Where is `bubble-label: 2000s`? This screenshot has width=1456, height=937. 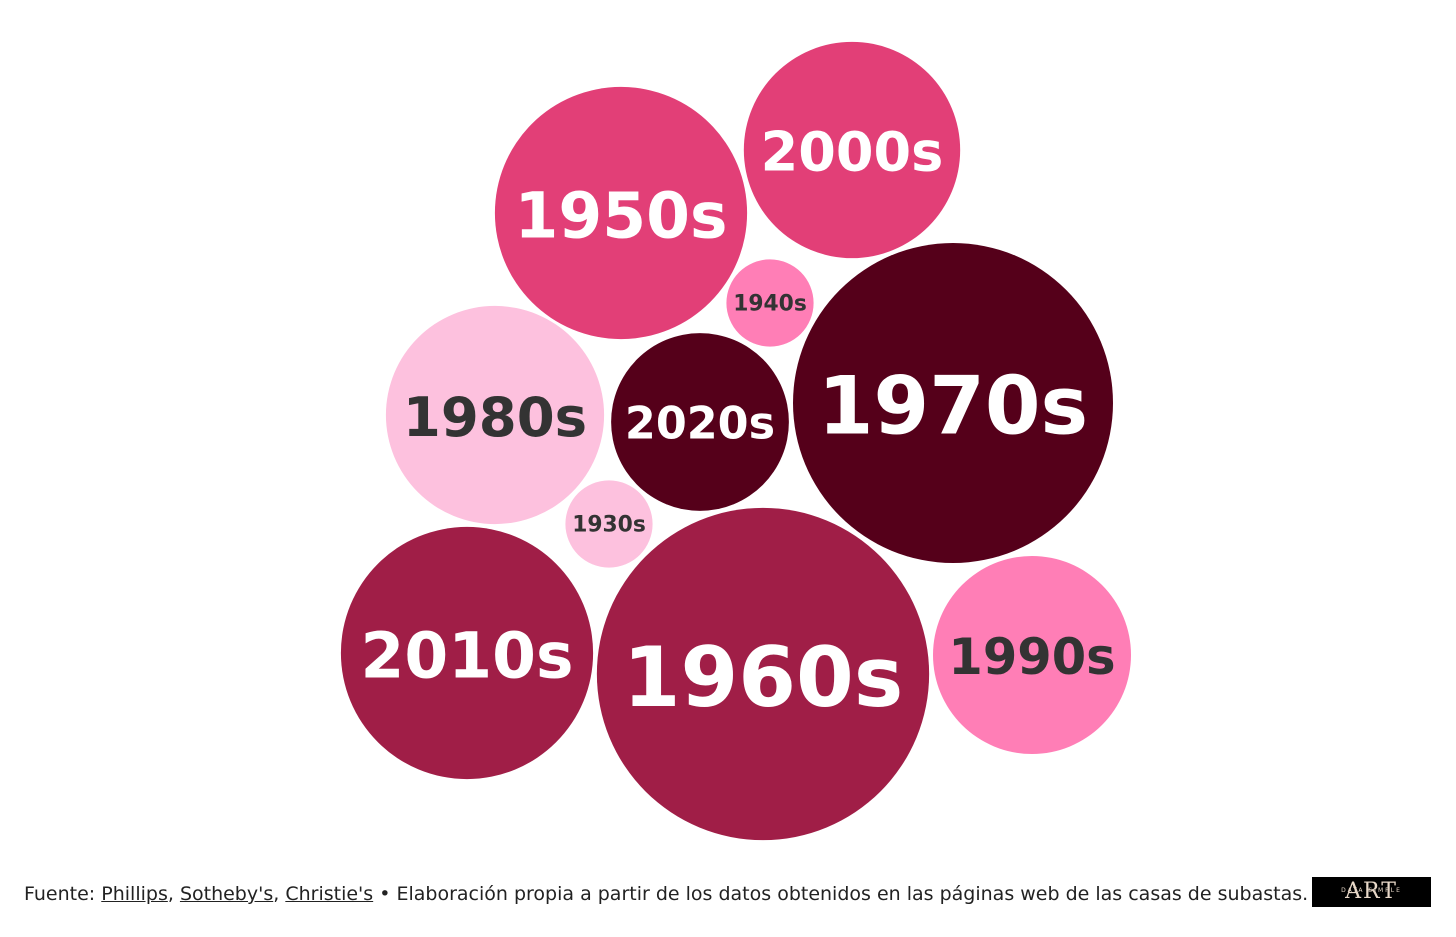 bubble-label: 2000s is located at coordinates (852, 152).